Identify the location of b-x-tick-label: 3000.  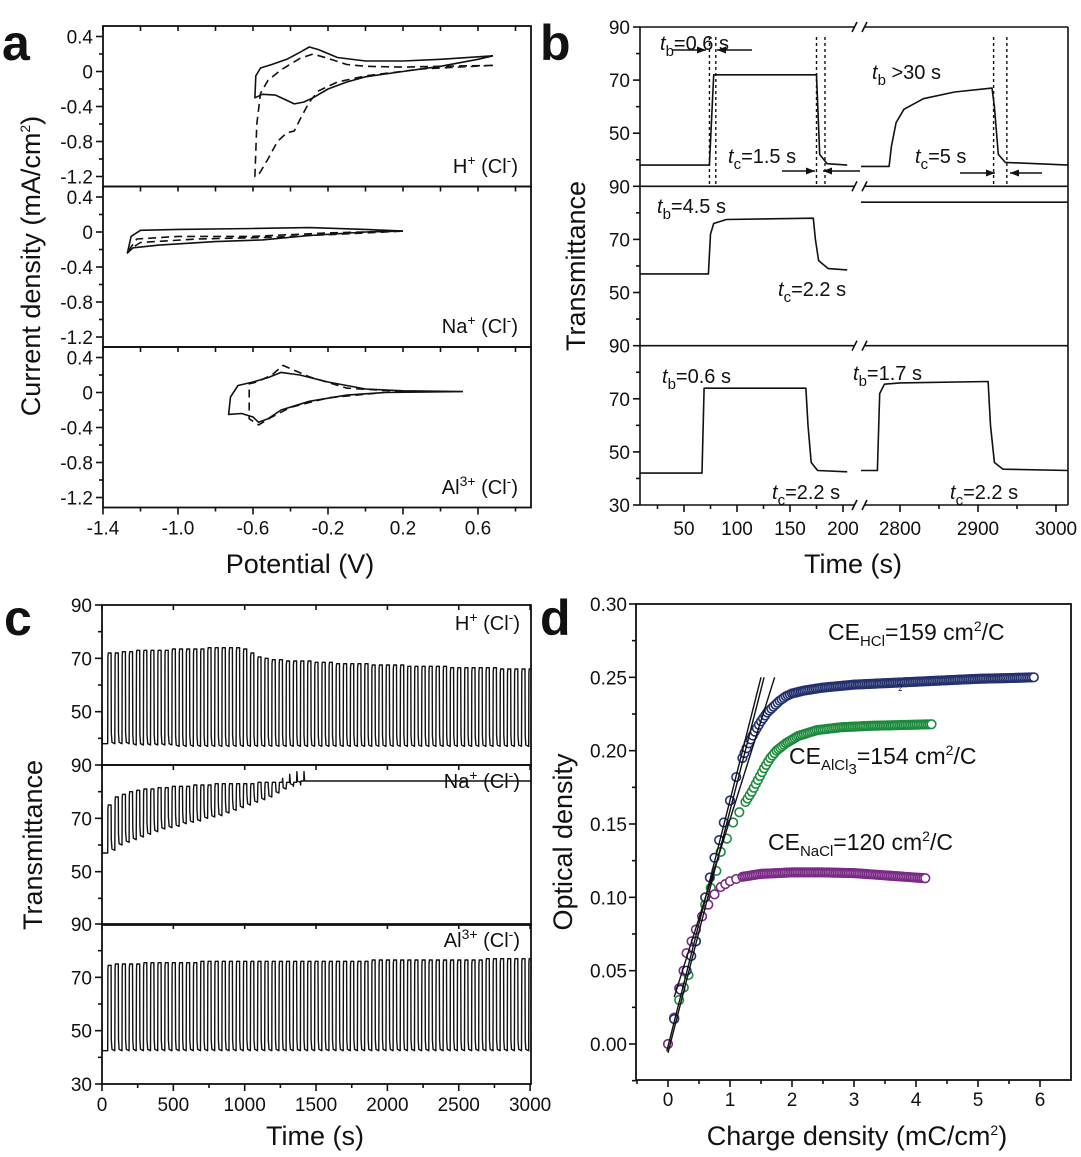
(1056, 529).